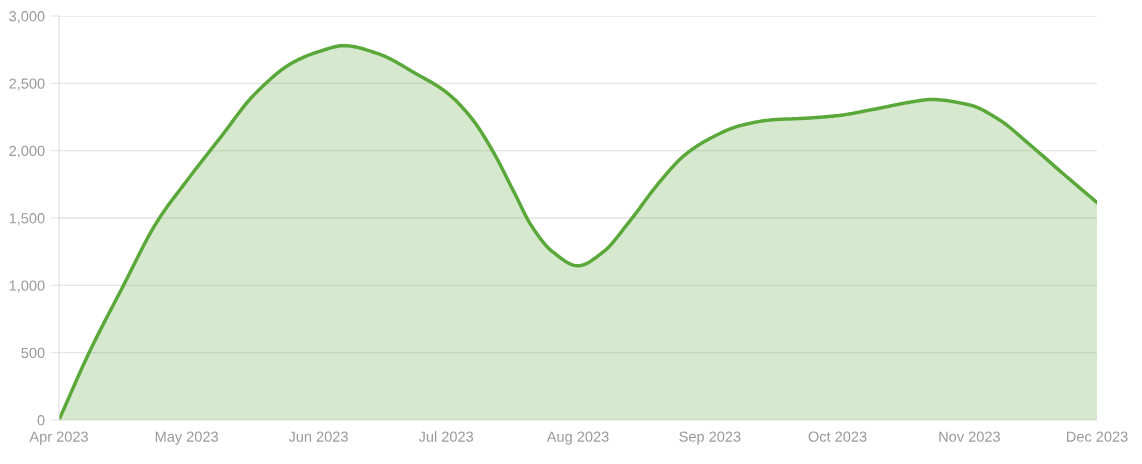 The height and width of the screenshot is (464, 1142). What do you see at coordinates (1097, 436) in the screenshot?
I see `x-tick-label: Dec 2023` at bounding box center [1097, 436].